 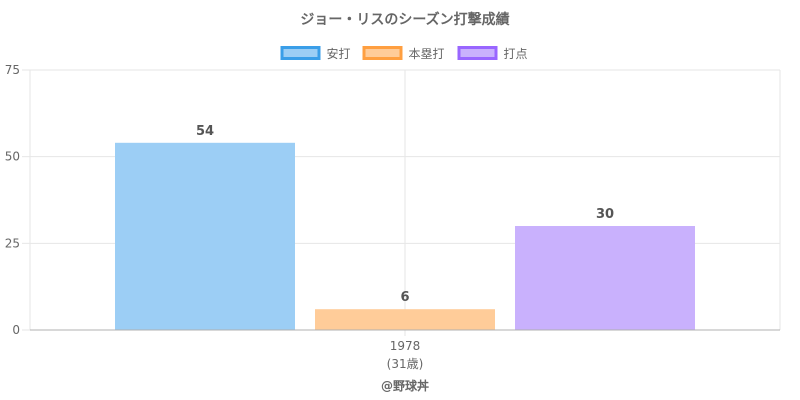 I want to click on source-credit: @野球丼, so click(x=405, y=385).